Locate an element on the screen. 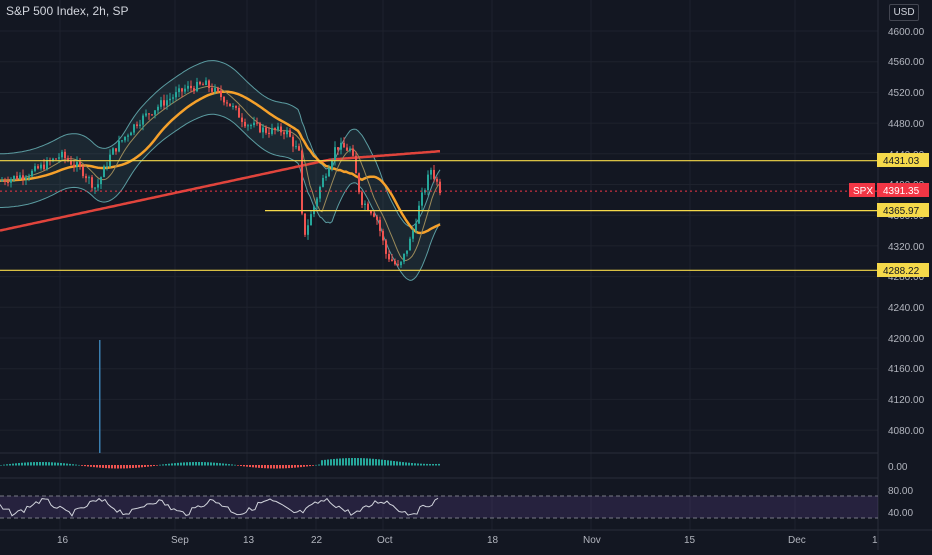 The height and width of the screenshot is (555, 932). rsi-band is located at coordinates (439, 507).